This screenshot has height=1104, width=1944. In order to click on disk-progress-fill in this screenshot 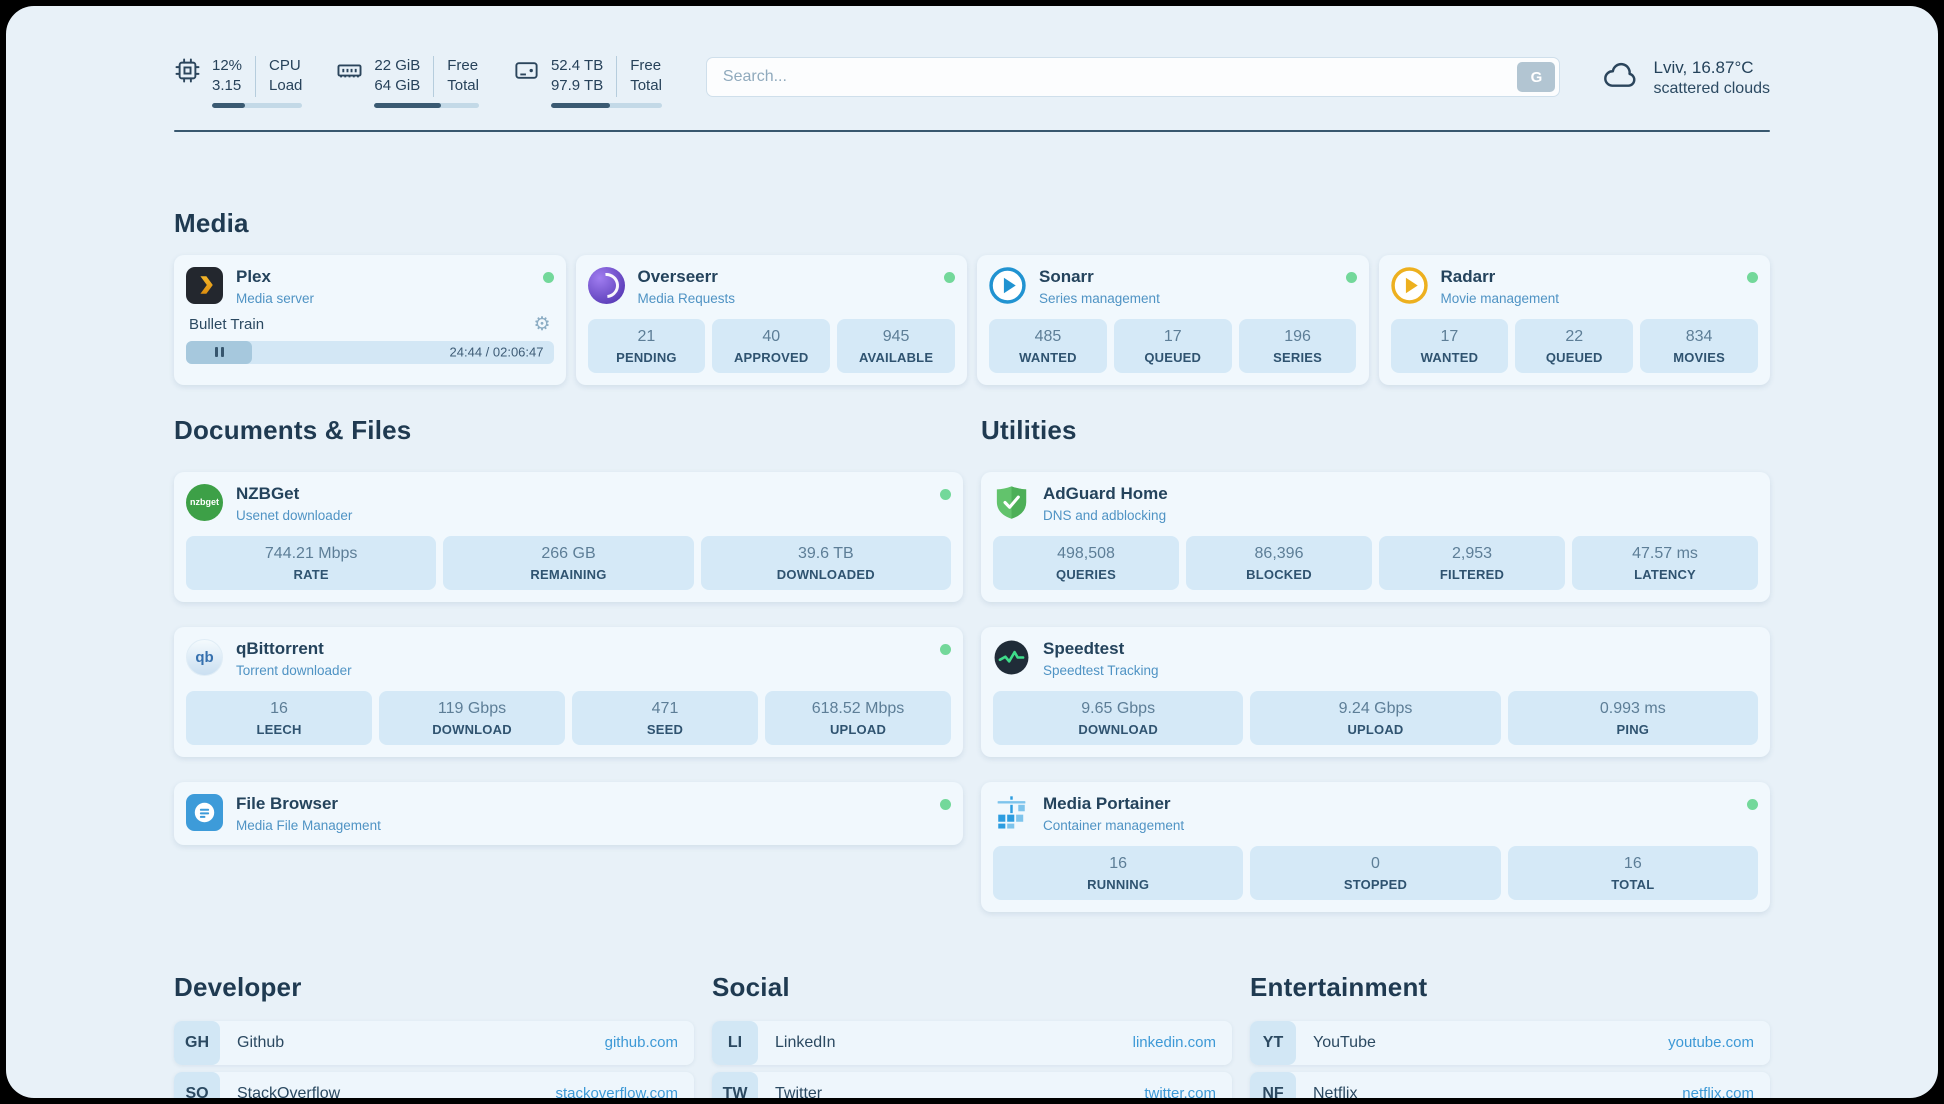, I will do `click(580, 105)`.